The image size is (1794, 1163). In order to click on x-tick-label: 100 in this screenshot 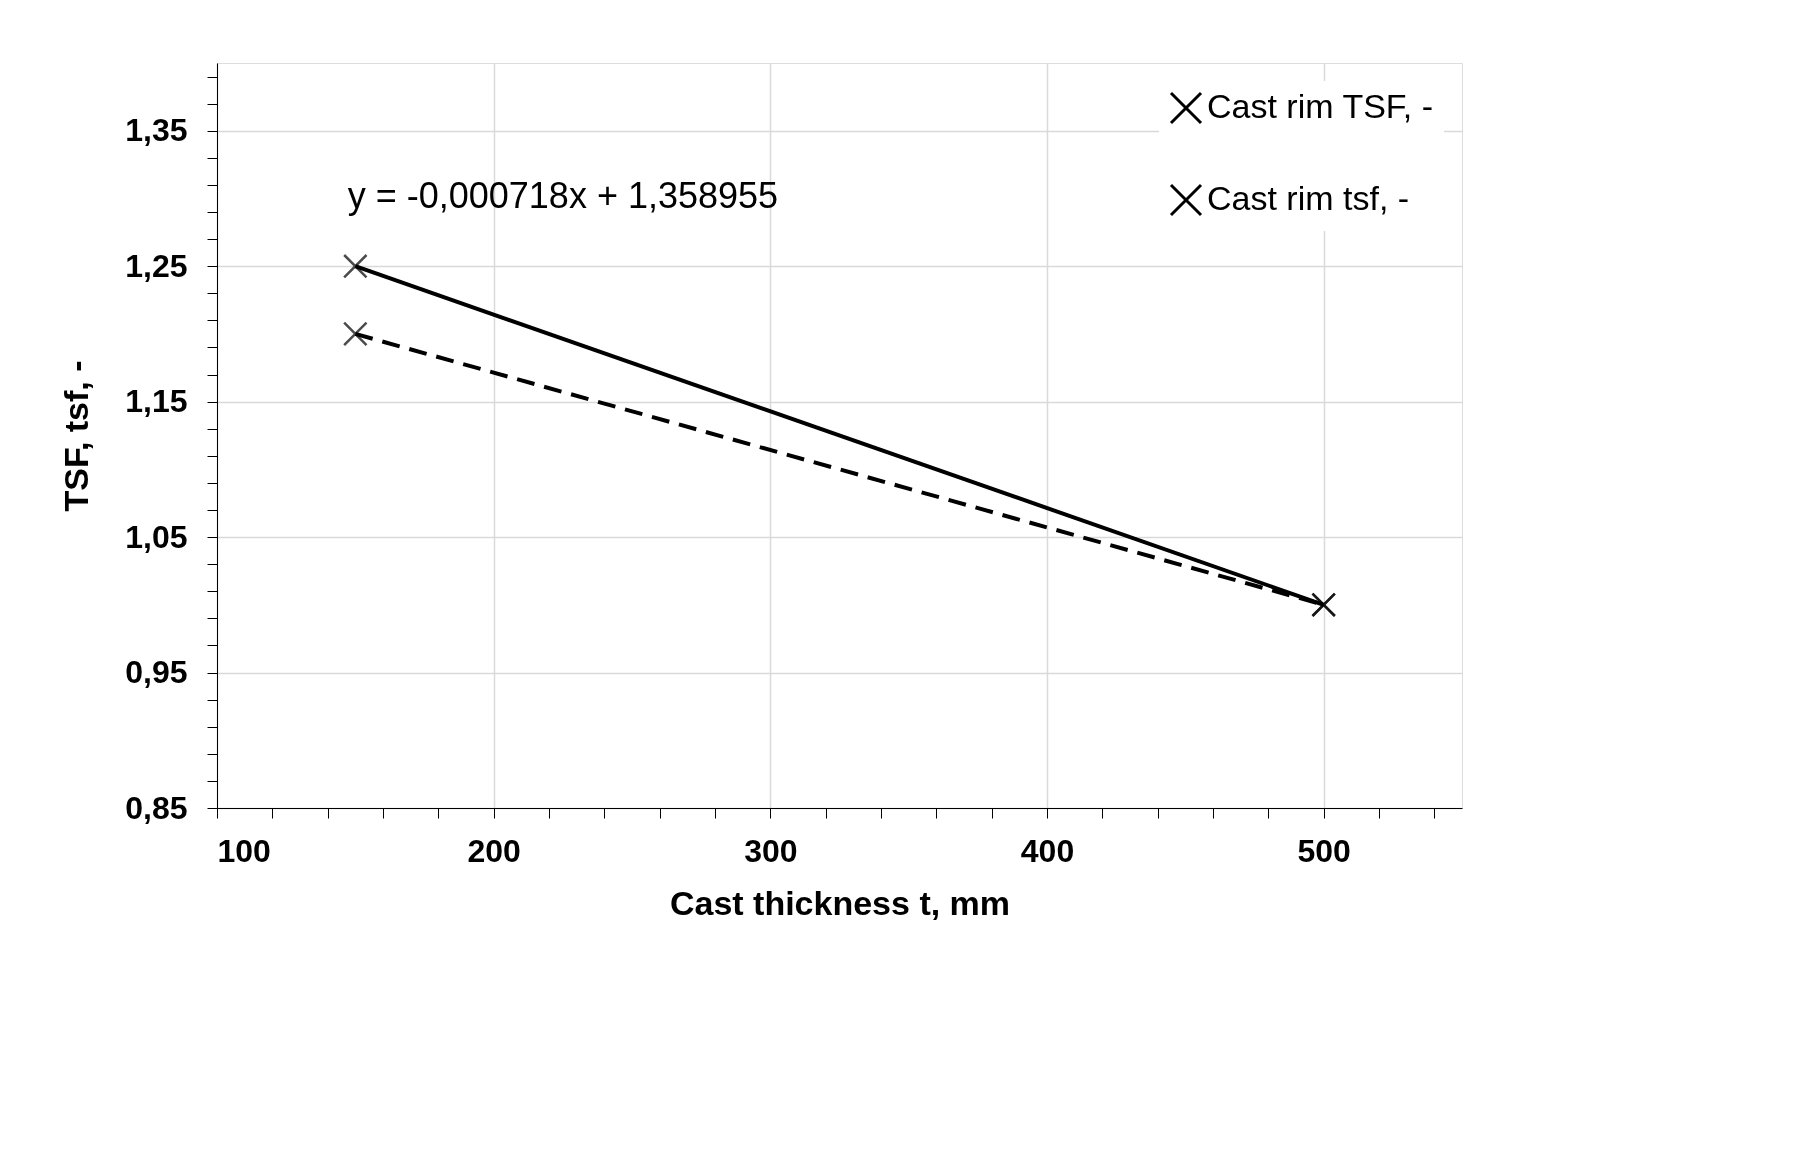, I will do `click(244, 850)`.